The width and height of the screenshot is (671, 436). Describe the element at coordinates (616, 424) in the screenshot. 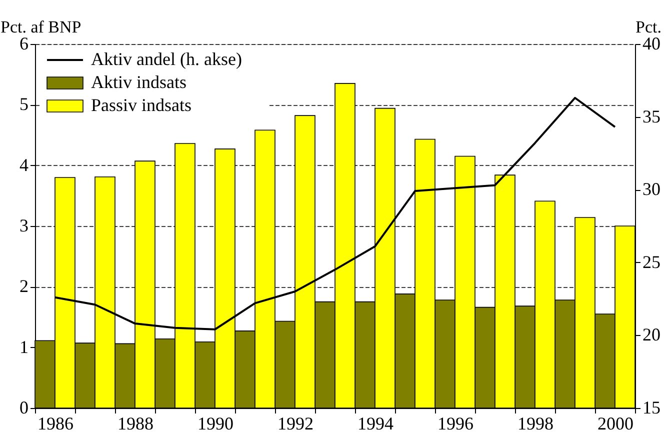

I see `x-tick-label: 2000` at that location.